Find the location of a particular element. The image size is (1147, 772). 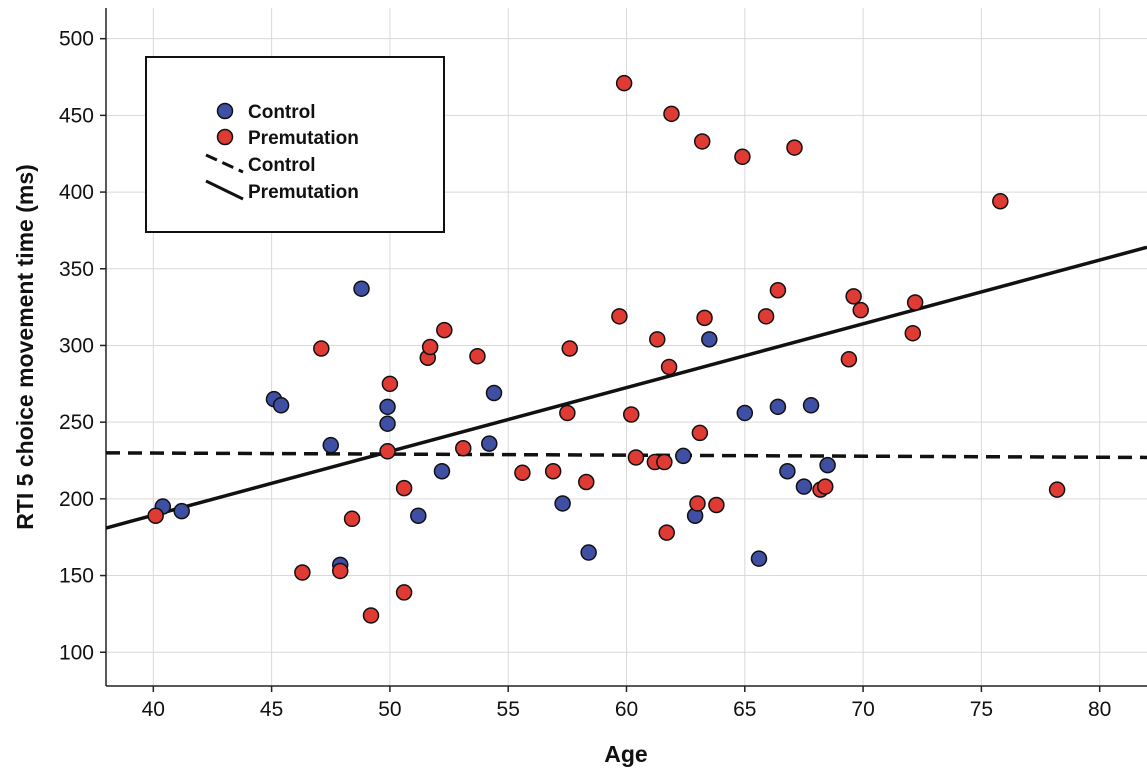

y-tick-label: 500 is located at coordinates (76, 39).